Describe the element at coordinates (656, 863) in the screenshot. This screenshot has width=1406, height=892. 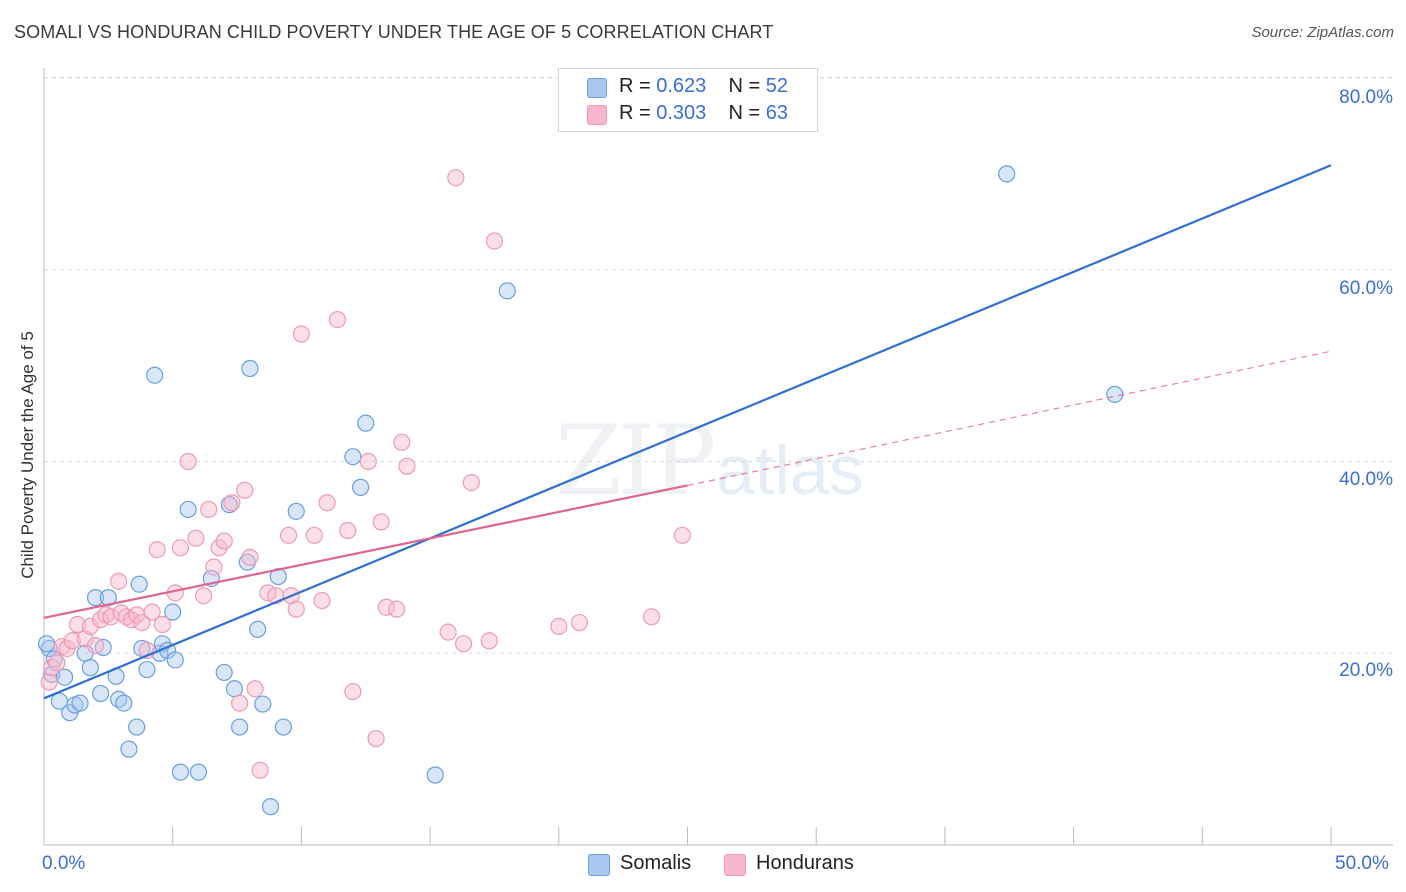
I see `bottom-legend-label-somalis: Somalis` at that location.